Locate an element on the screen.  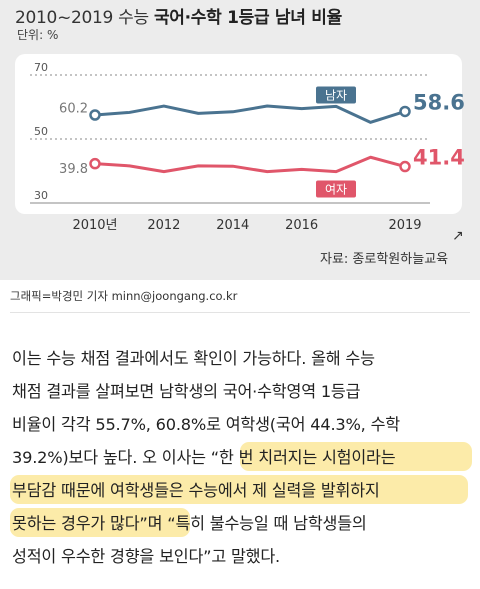
legend-label: 남자 is located at coordinates (336, 95).